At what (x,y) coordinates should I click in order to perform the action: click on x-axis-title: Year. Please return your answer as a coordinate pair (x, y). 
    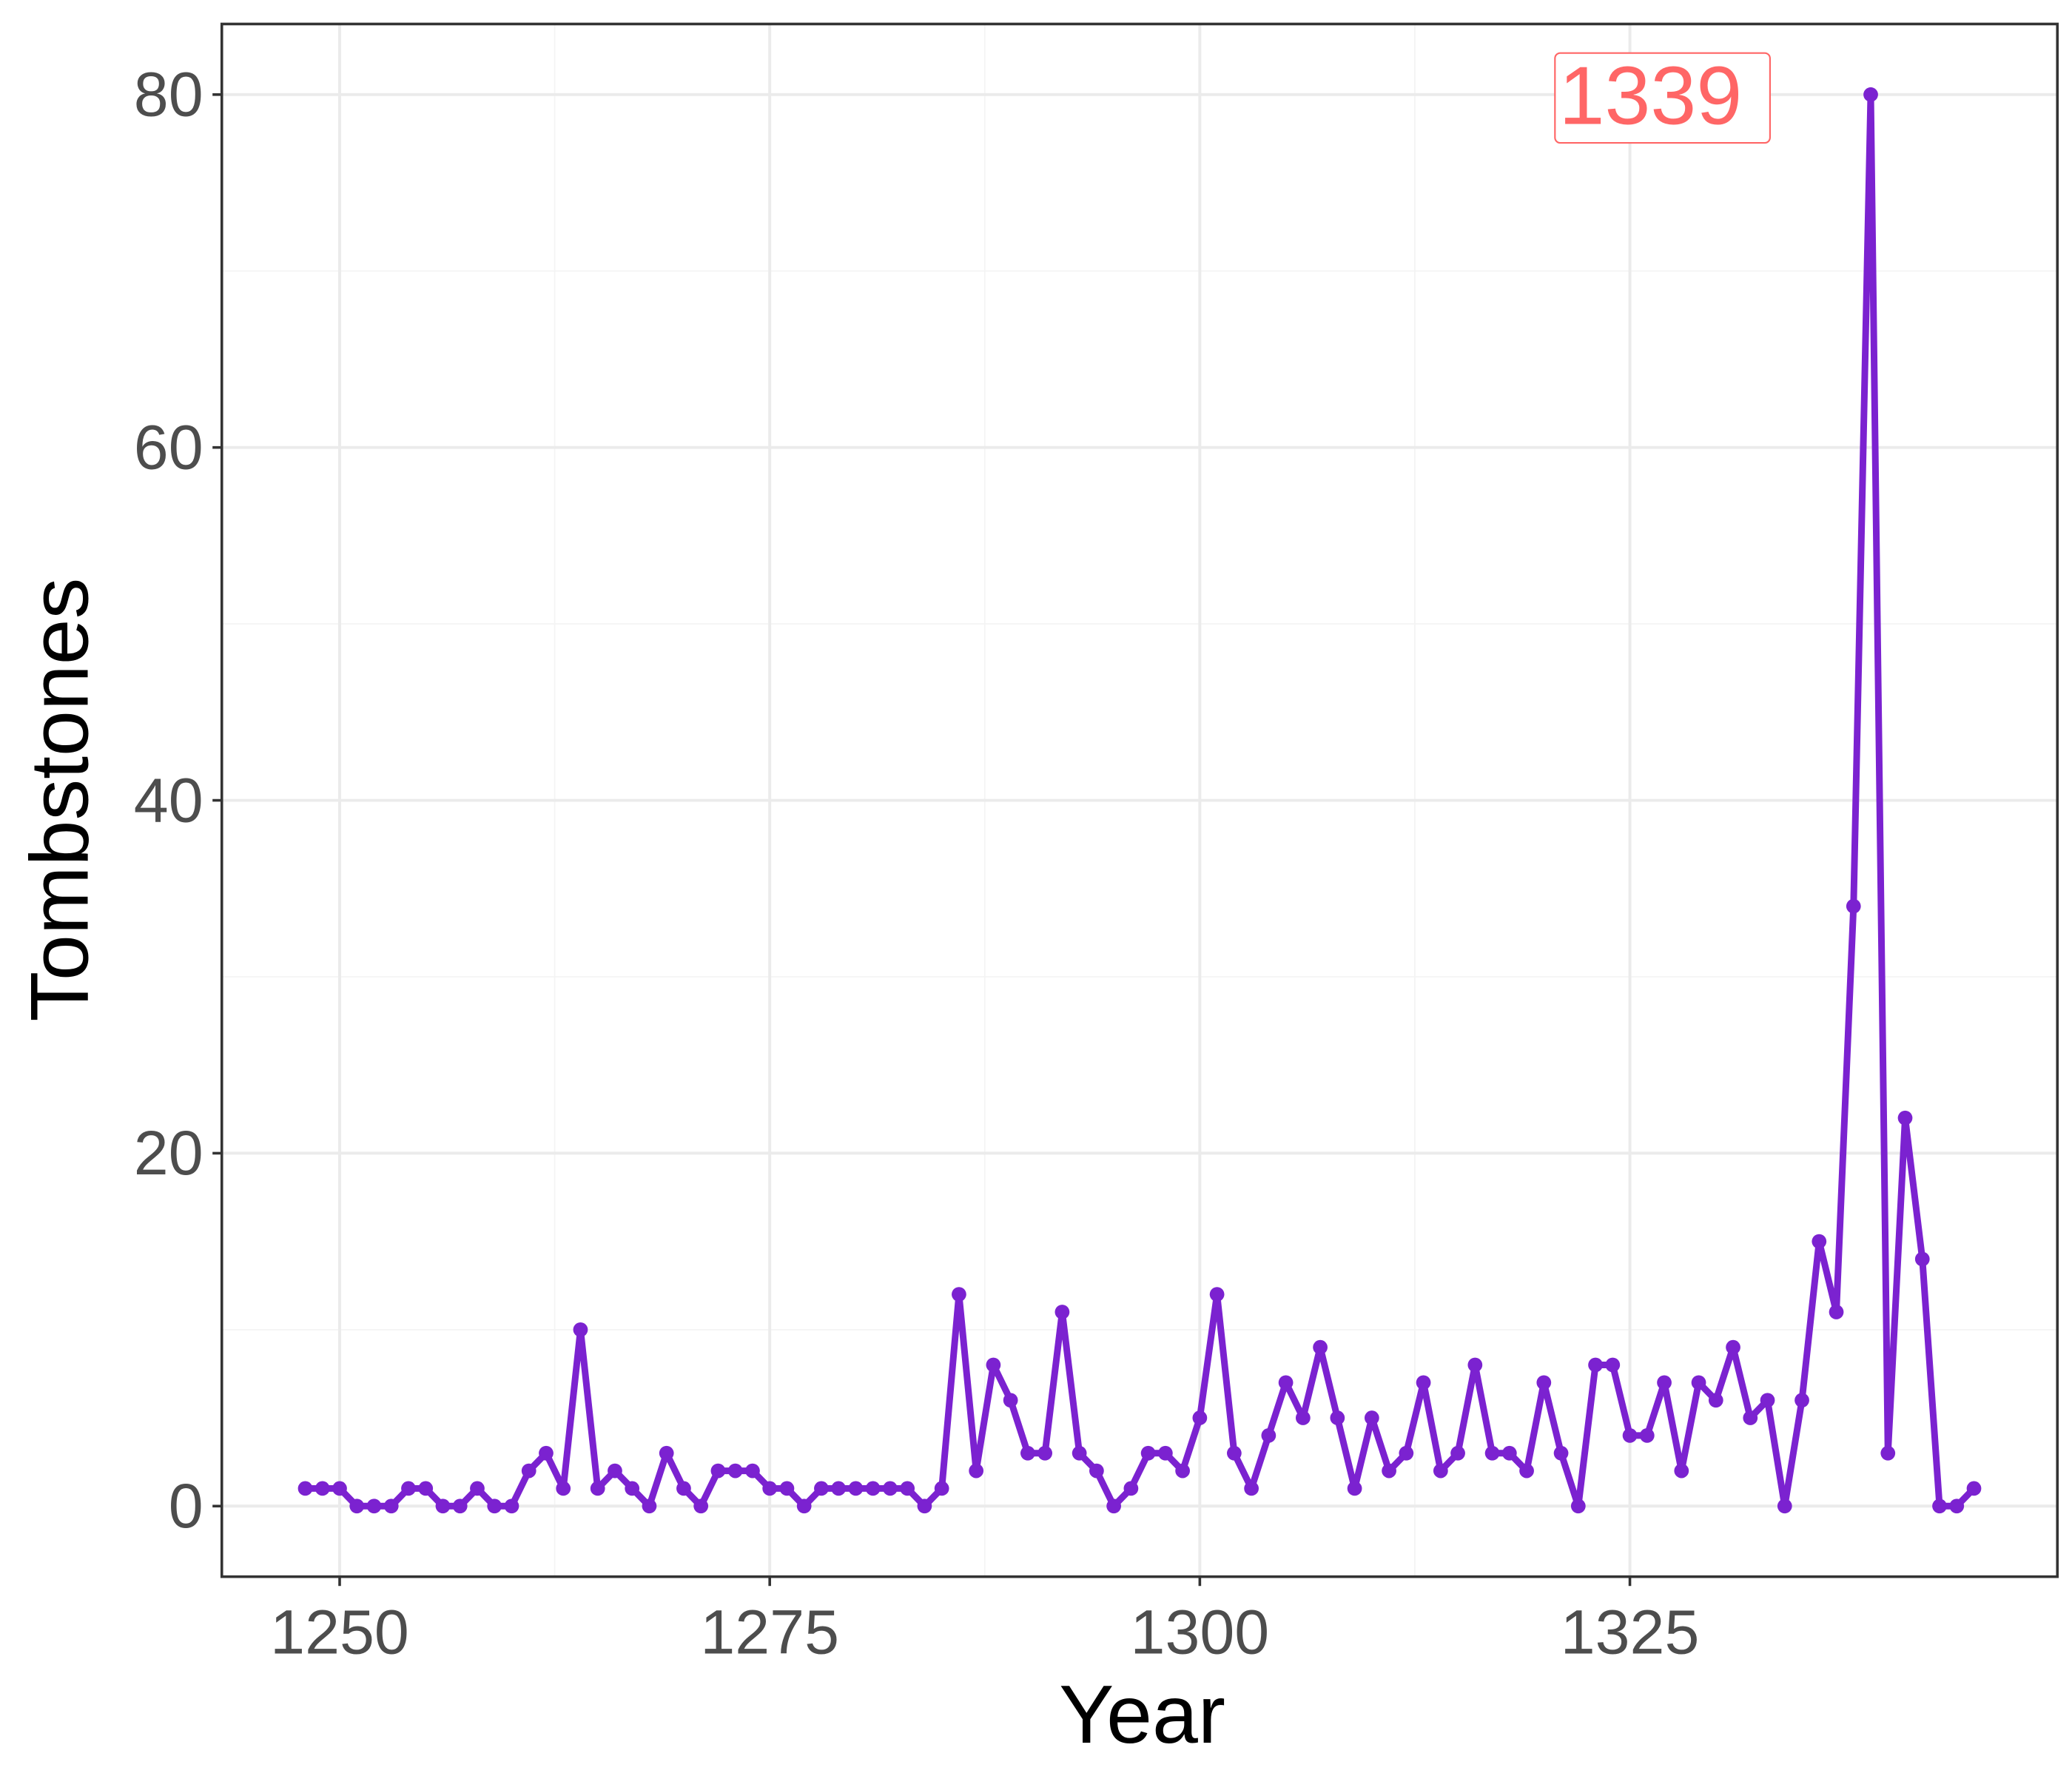
    Looking at the image, I should click on (1142, 1714).